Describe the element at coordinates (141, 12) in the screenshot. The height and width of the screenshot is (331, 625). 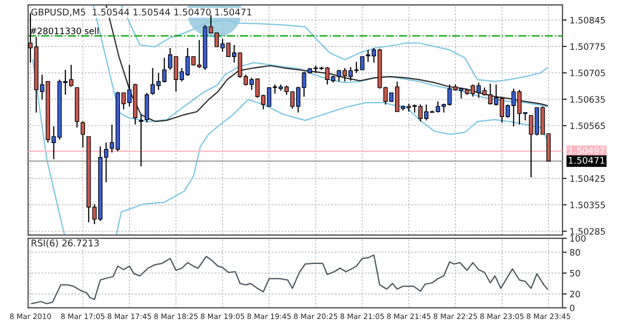
I see `chart-title: GBPUSD,M5 1.50544 1.50544 1.50470 1.50471` at that location.